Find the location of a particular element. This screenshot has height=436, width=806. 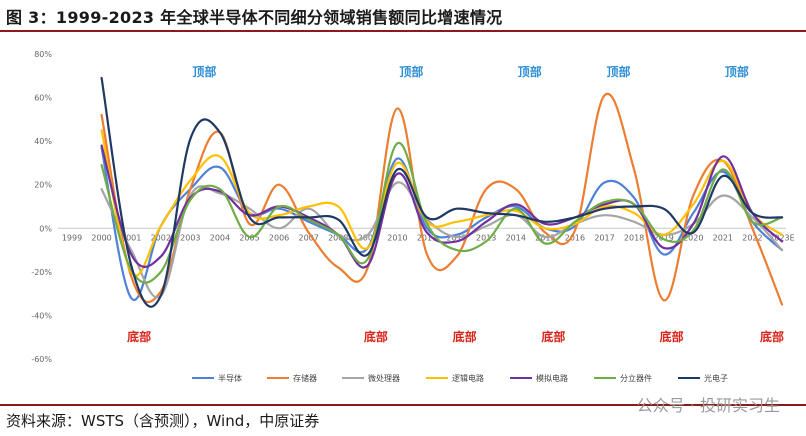

top-divider is located at coordinates (403, 31).